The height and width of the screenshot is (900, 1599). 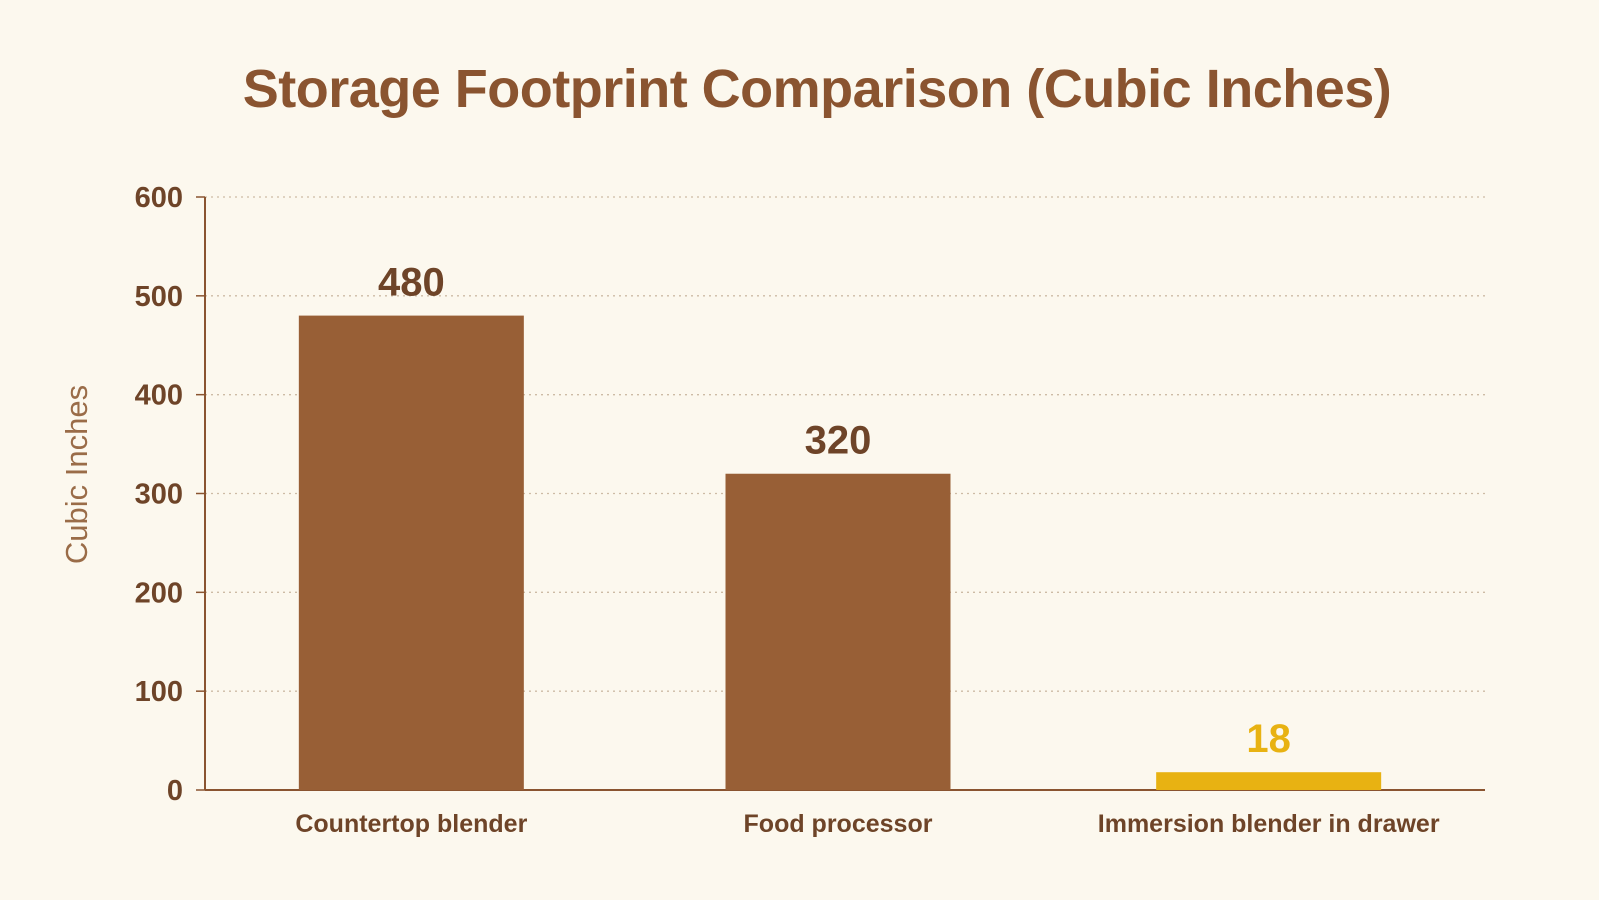 What do you see at coordinates (1269, 824) in the screenshot?
I see `x-category-label: Immersion blender in drawer` at bounding box center [1269, 824].